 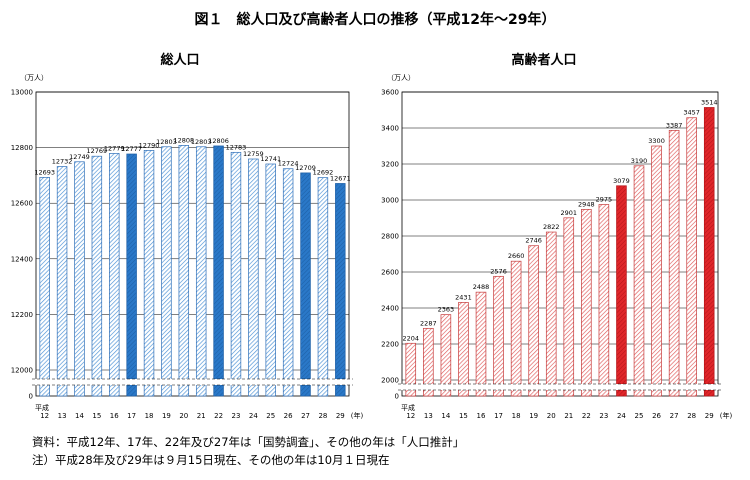 I want to click on x-tick-label: 15, so click(x=96, y=416).